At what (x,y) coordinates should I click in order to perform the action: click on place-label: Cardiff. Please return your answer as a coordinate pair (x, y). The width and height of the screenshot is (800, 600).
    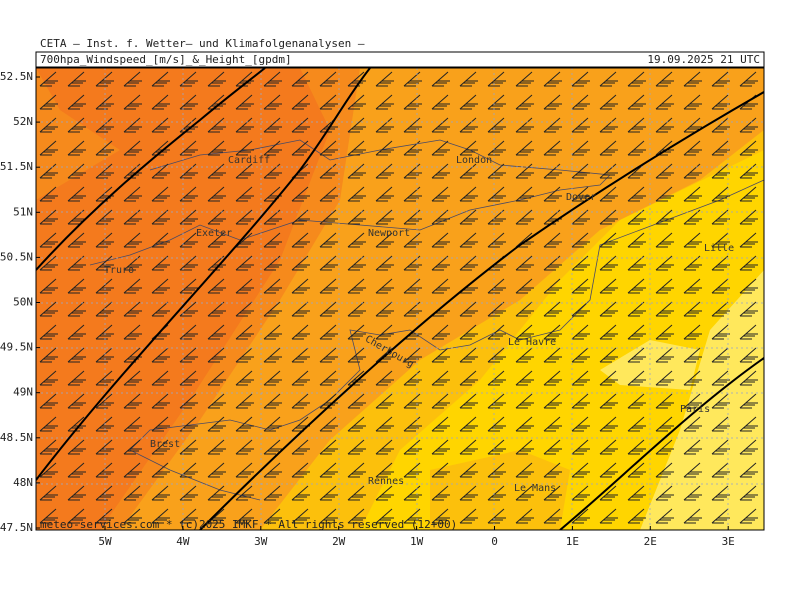
    Looking at the image, I should click on (249, 160).